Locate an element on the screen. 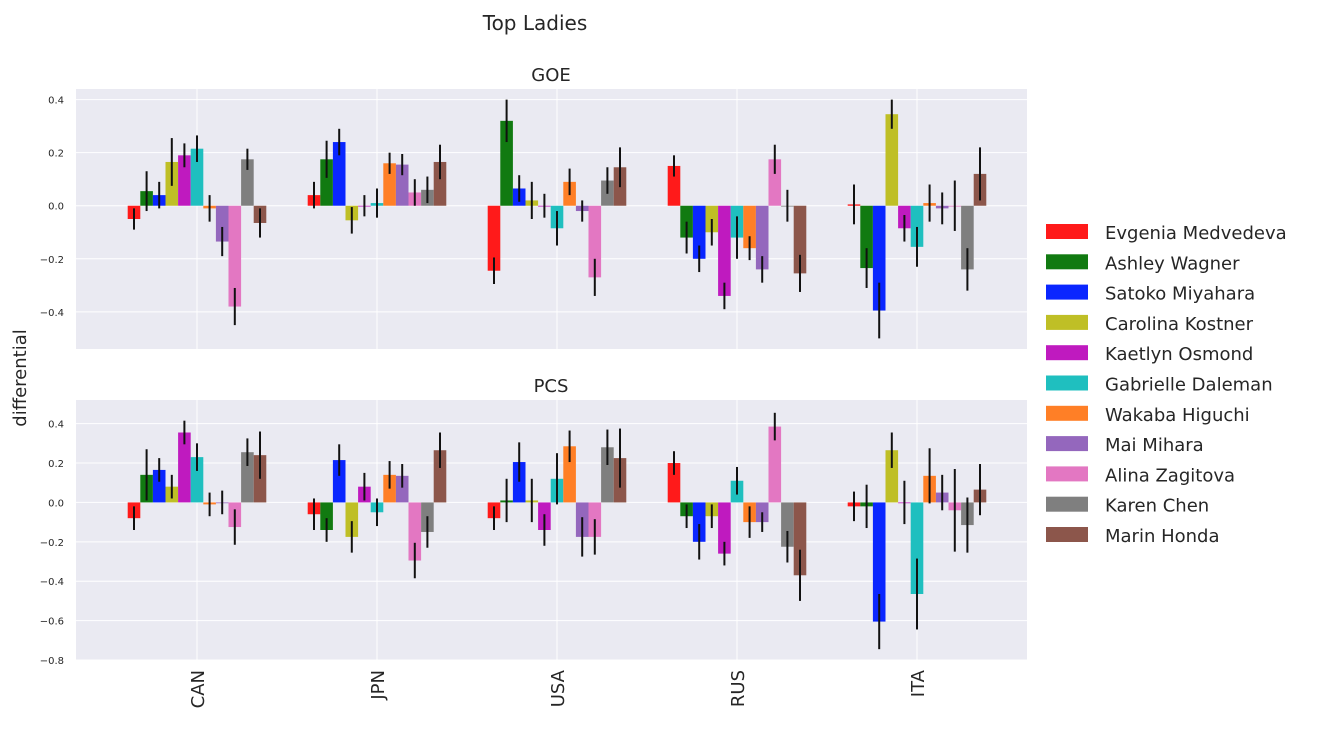 This screenshot has height=736, width=1320. figure-title: Top Ladies is located at coordinates (534, 23).